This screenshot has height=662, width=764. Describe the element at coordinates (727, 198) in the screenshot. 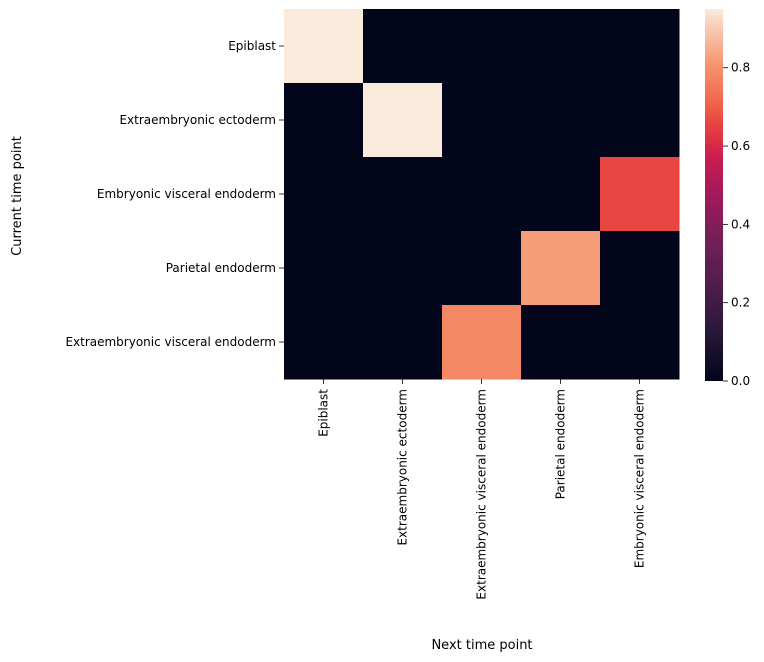

I see `colorbar: 0.0 0.2 0.4 0.6 0.8` at that location.